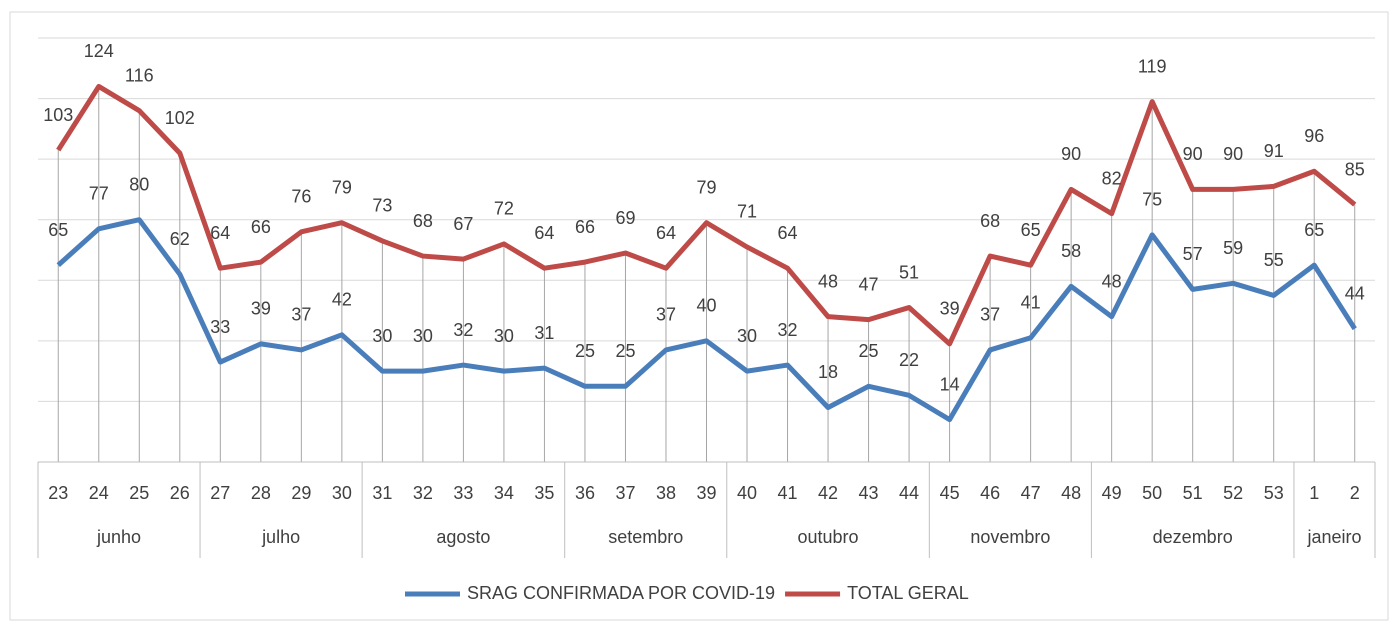 Image resolution: width=1400 pixels, height=626 pixels. What do you see at coordinates (1314, 493) in the screenshot?
I see `x-tick-label: 1` at bounding box center [1314, 493].